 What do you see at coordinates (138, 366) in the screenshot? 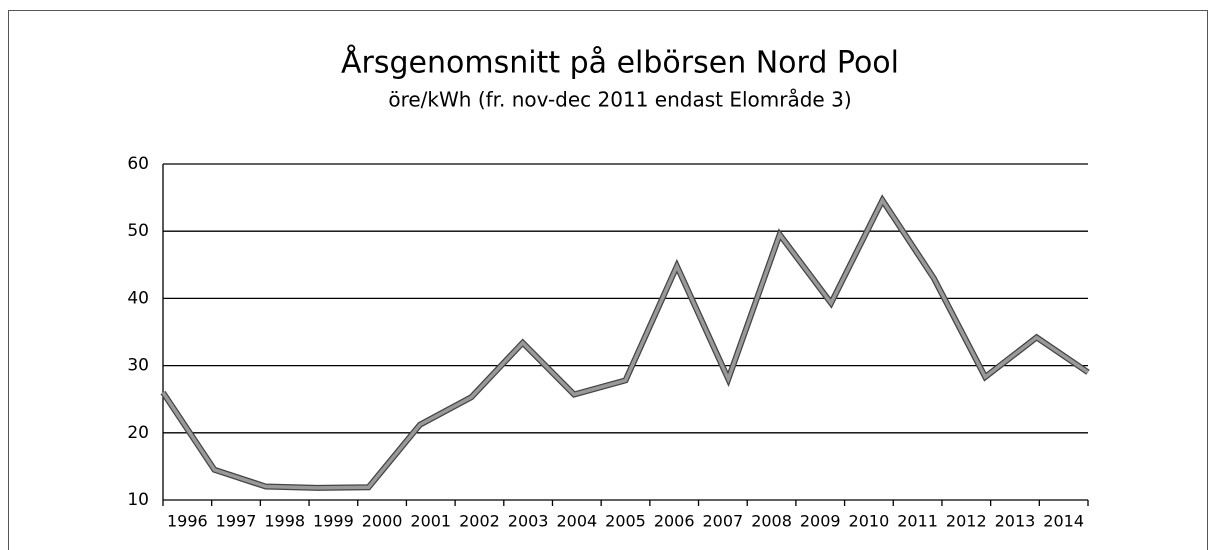
I see `y-tick-label: 30` at bounding box center [138, 366].